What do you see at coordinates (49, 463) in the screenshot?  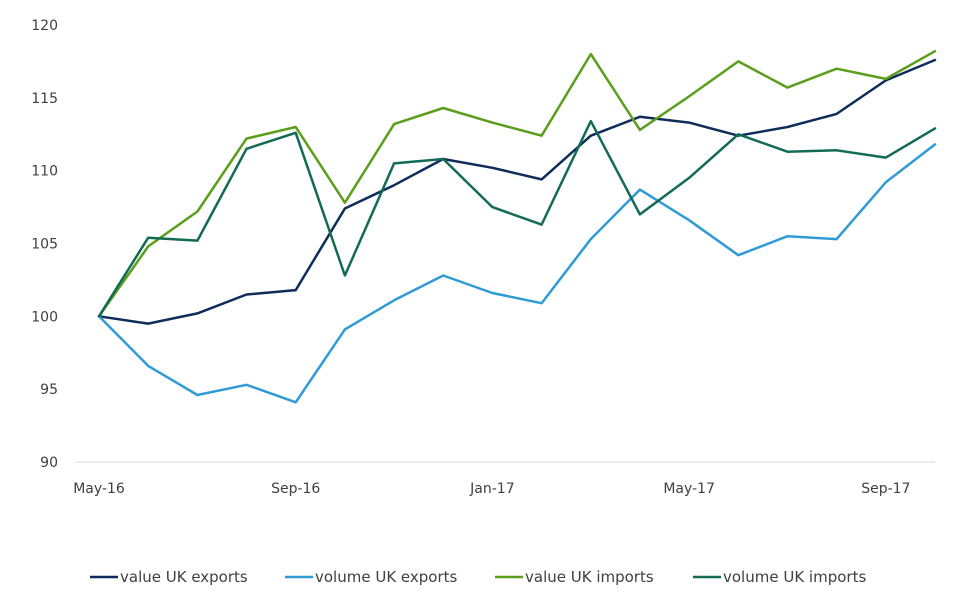 I see `y-tick-label: 90` at bounding box center [49, 463].